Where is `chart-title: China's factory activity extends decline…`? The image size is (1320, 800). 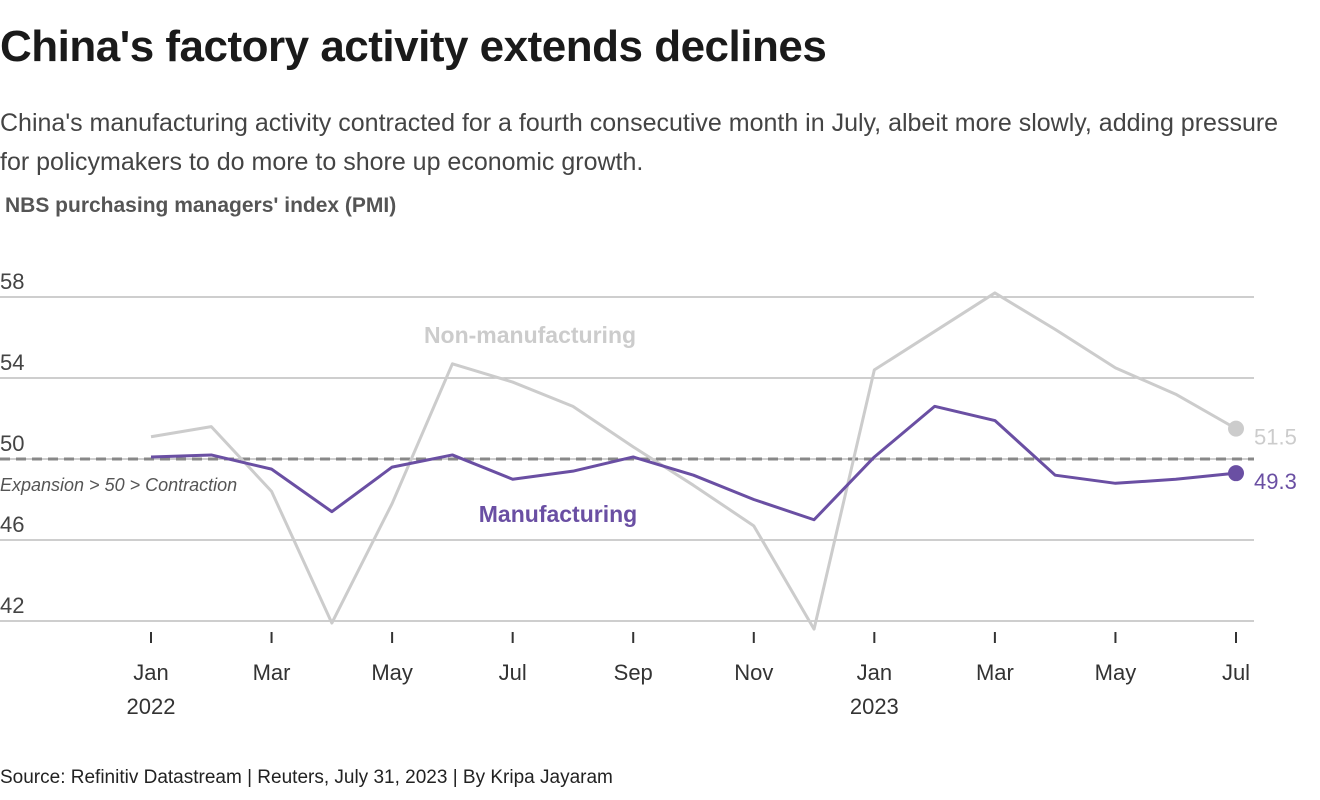
chart-title: China's factory activity extends decline… is located at coordinates (413, 46).